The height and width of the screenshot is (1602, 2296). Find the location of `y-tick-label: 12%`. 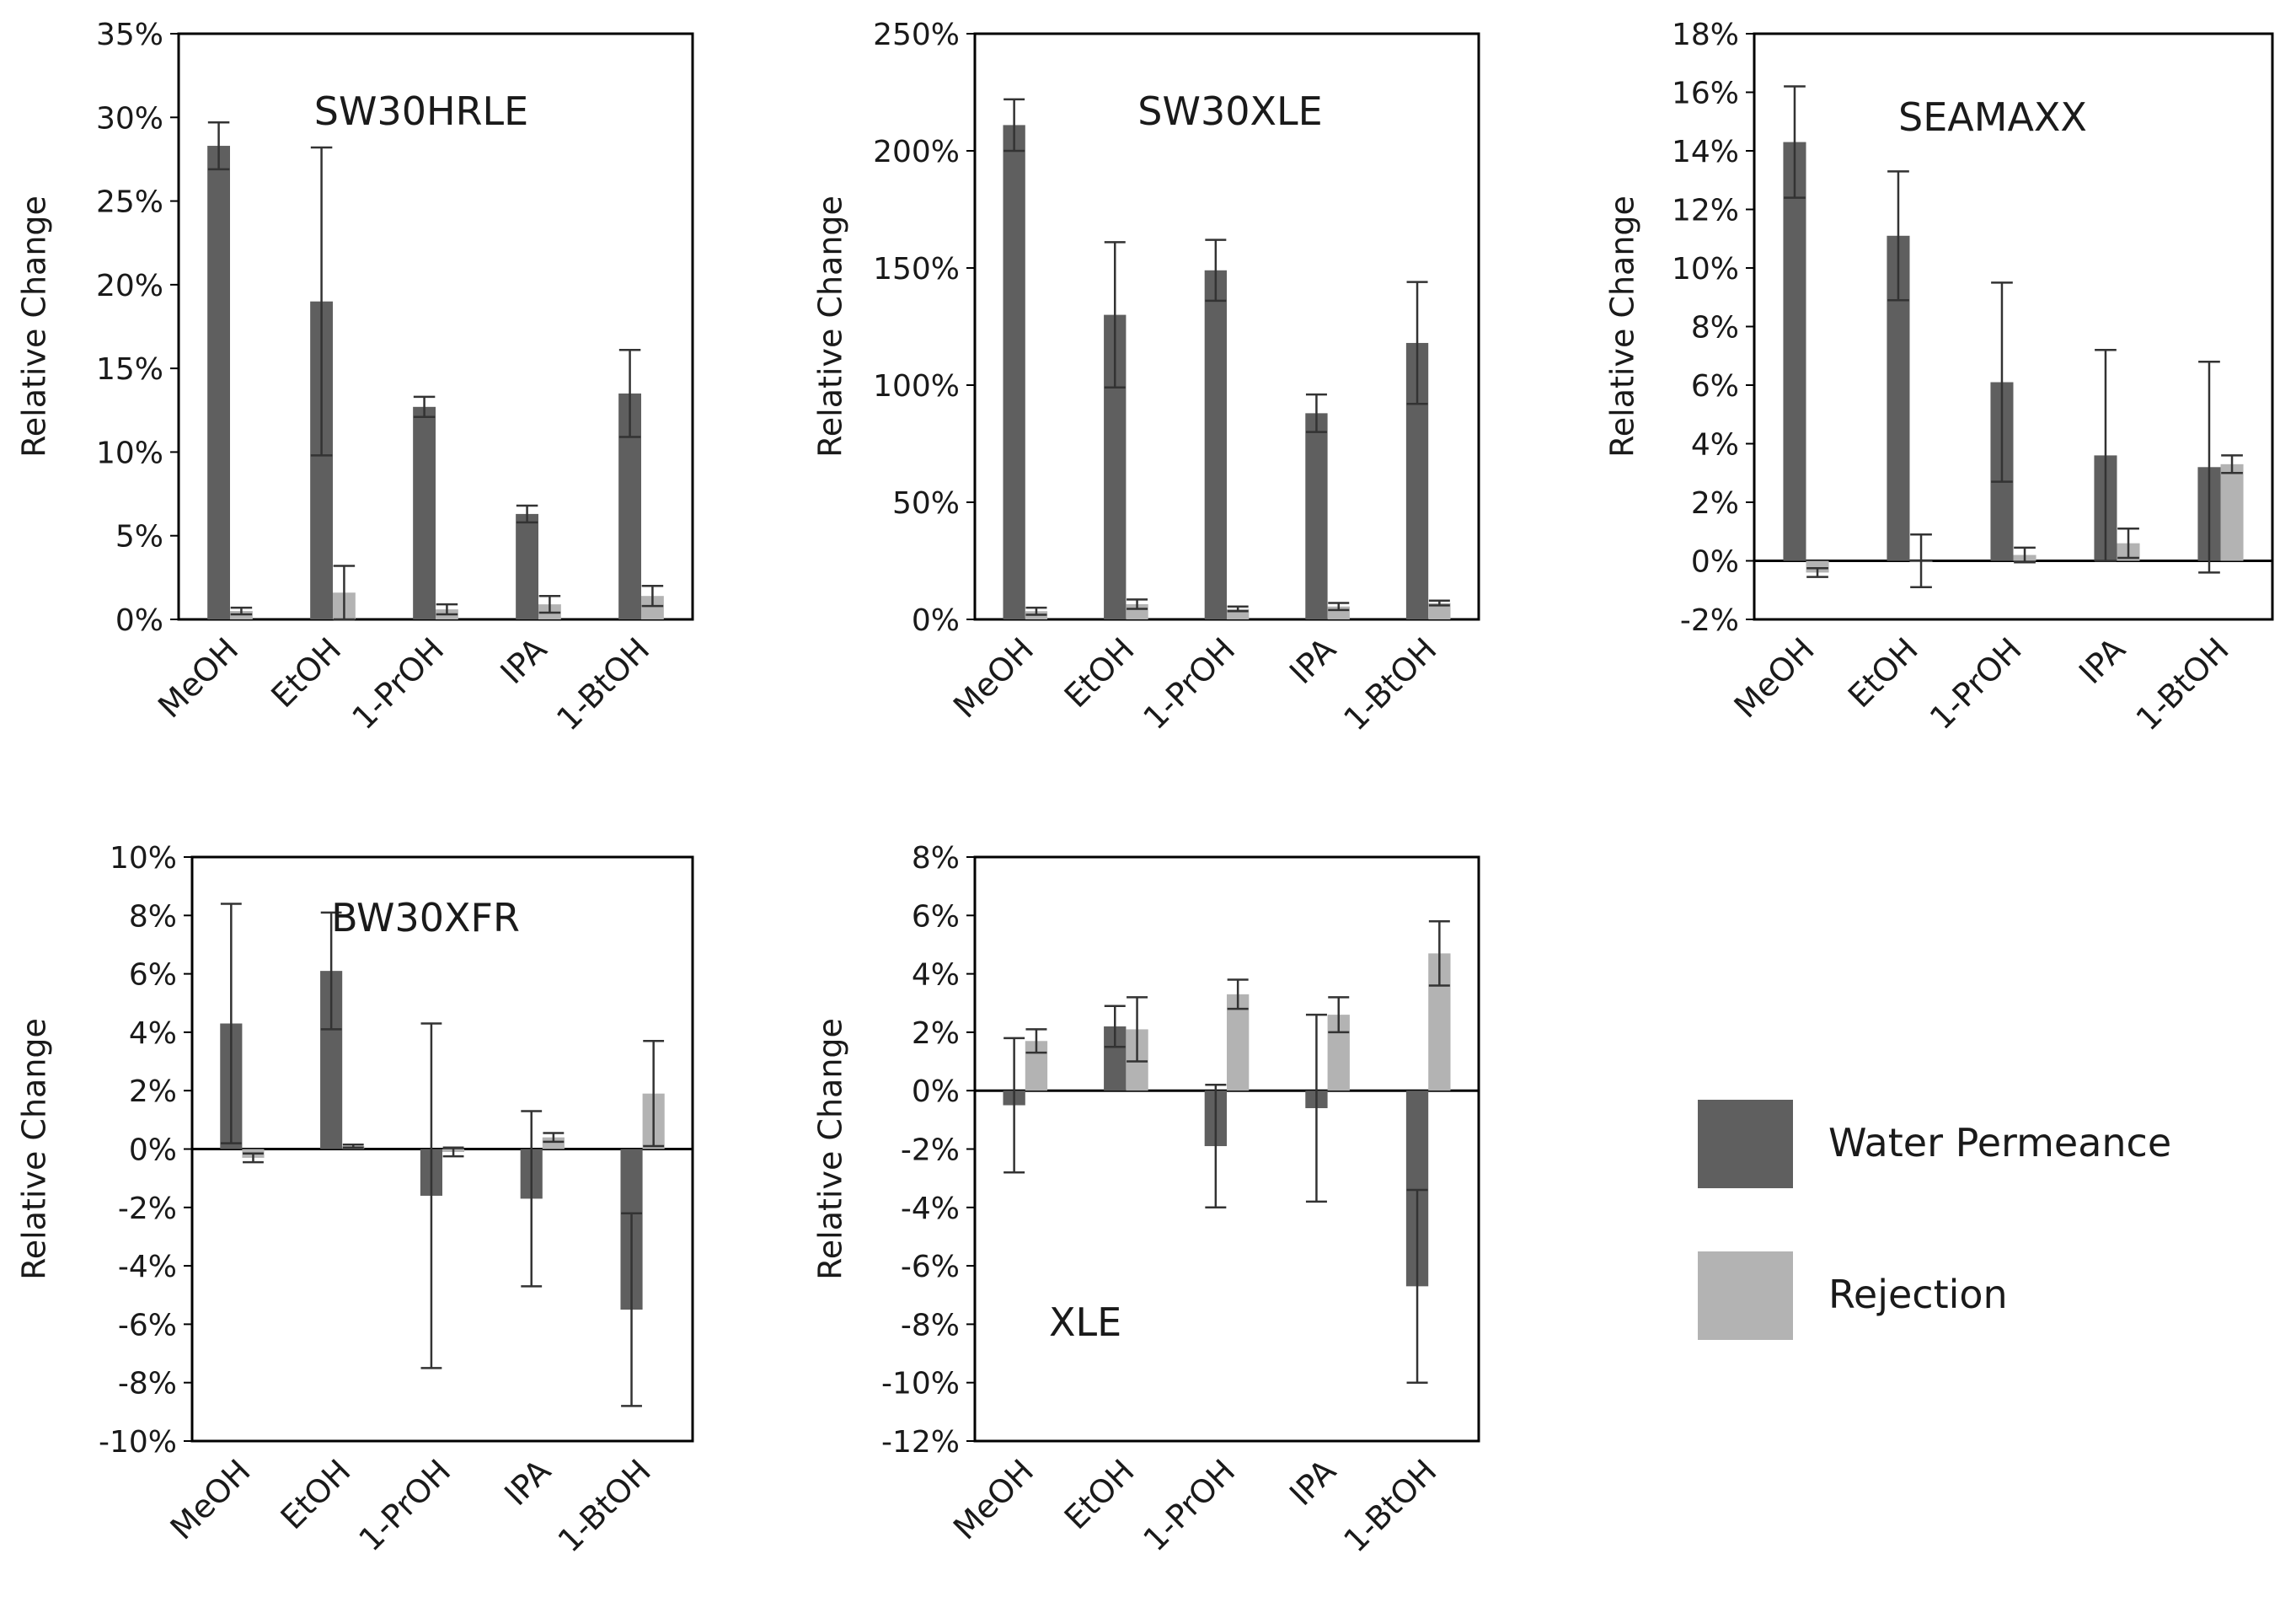

y-tick-label: 12% is located at coordinates (1705, 211).